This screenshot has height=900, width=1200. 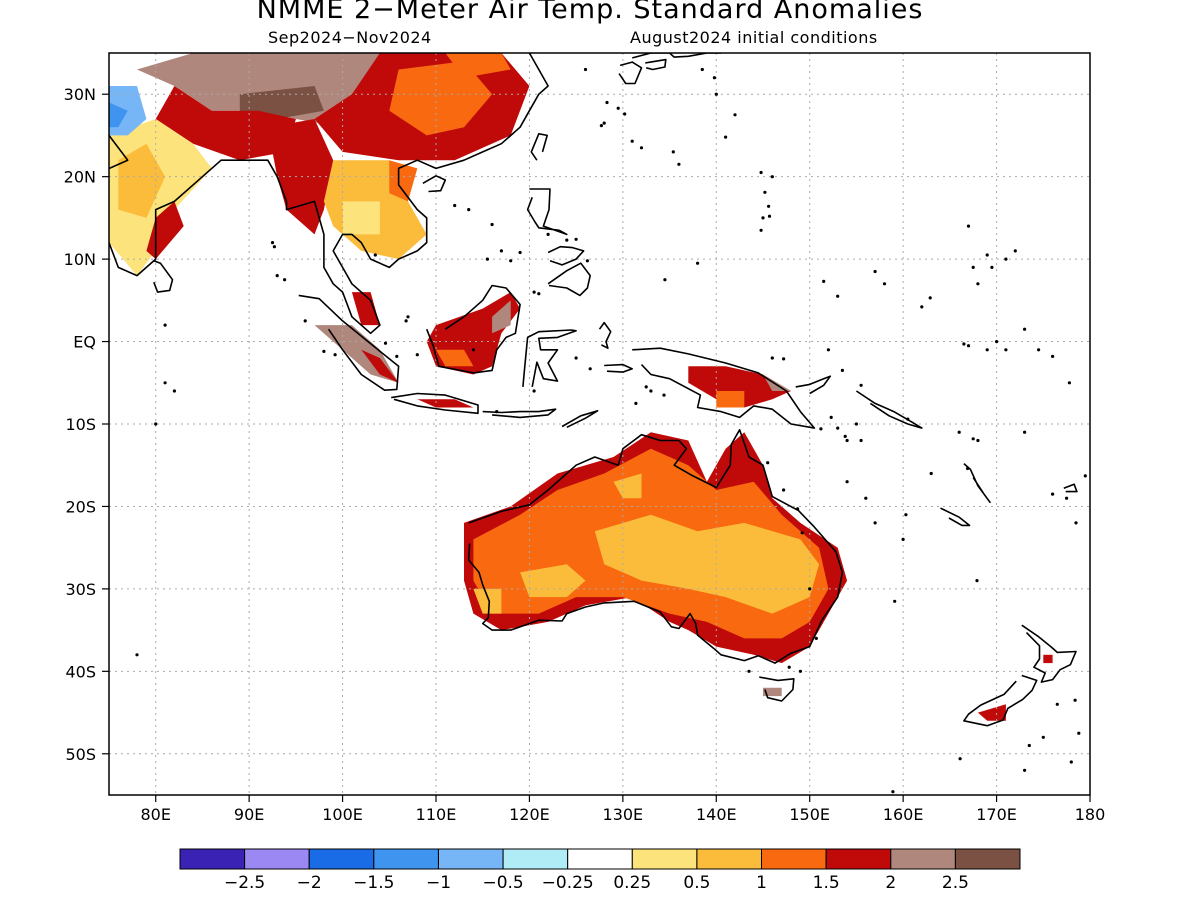 I want to click on coast-asia-mainland, so click(x=329, y=194).